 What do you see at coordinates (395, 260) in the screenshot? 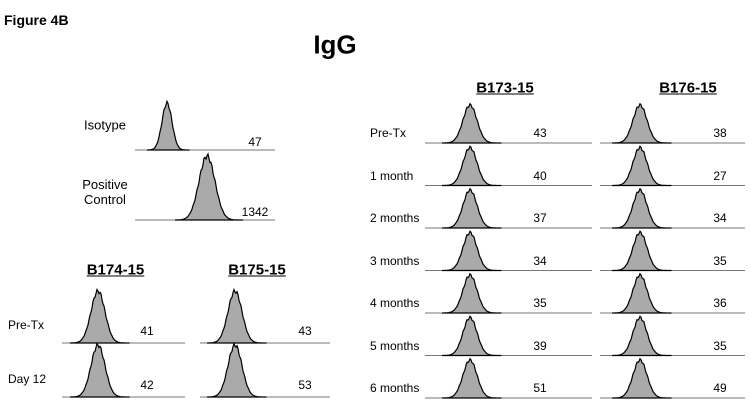
I see `row-label: 3 months` at bounding box center [395, 260].